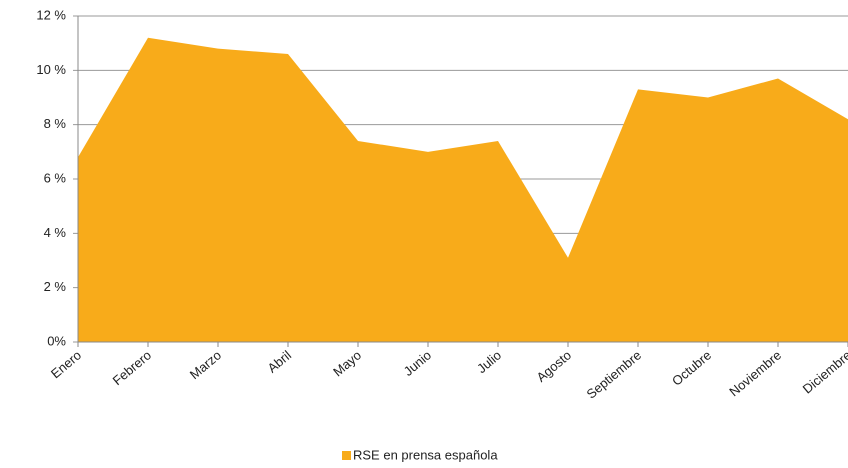  Describe the element at coordinates (553, 366) in the screenshot. I see `x-tick-label: Agosto` at that location.